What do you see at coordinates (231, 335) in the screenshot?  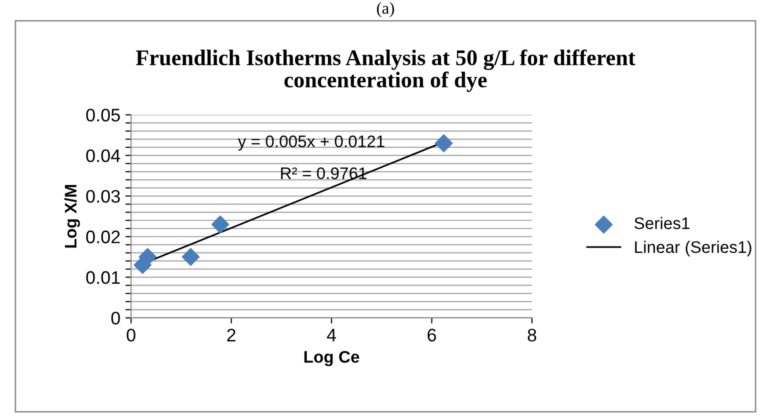 I see `x-tick-label: 2` at bounding box center [231, 335].